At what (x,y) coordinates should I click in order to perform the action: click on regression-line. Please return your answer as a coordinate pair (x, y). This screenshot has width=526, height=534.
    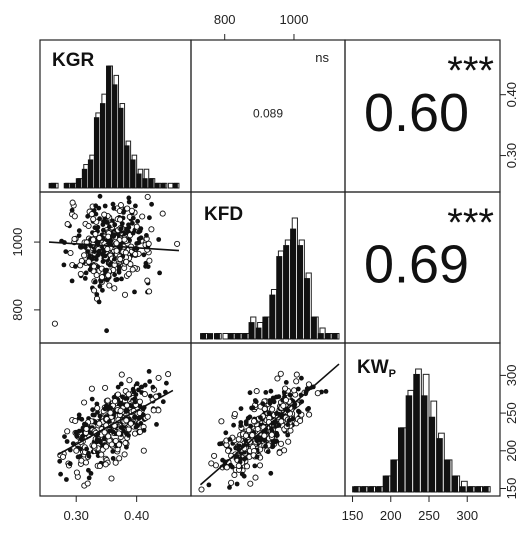
    Looking at the image, I should click on (269, 424).